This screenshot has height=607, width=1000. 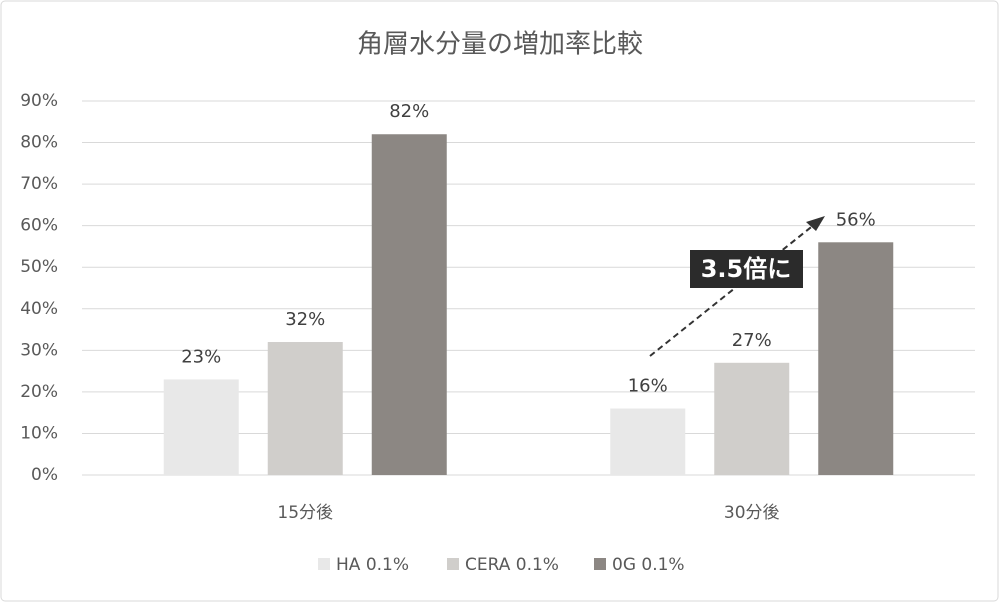 I want to click on legend-label: 0G 0.1%, so click(x=648, y=565).